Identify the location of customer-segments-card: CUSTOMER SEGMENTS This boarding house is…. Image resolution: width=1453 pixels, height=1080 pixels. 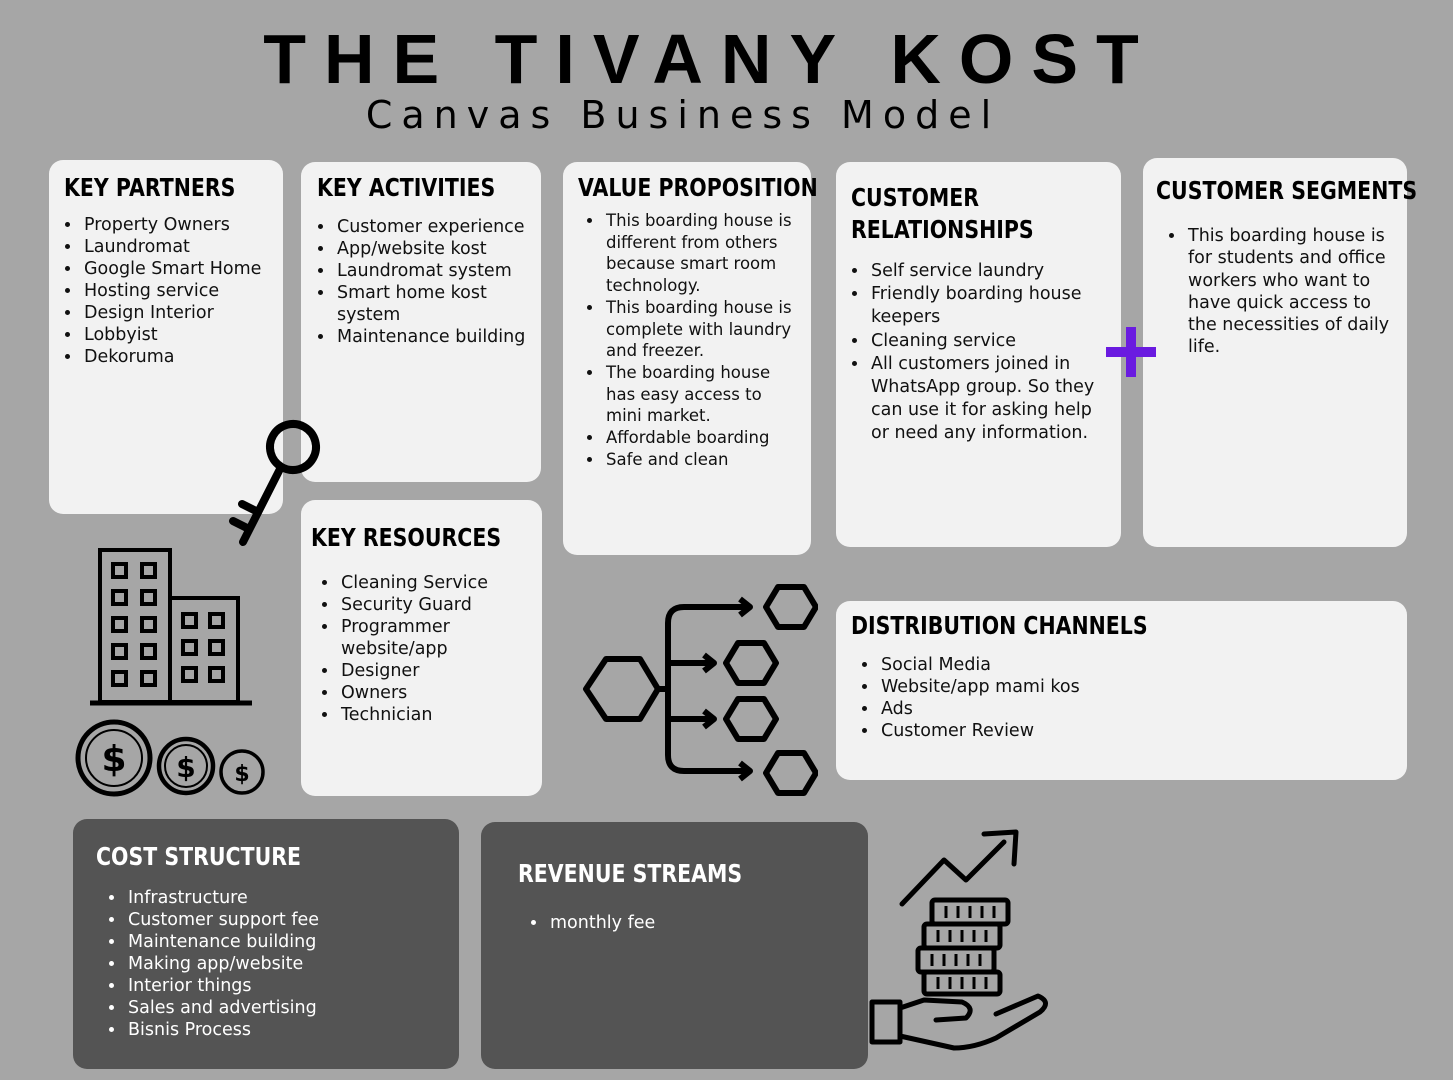
(1280, 352).